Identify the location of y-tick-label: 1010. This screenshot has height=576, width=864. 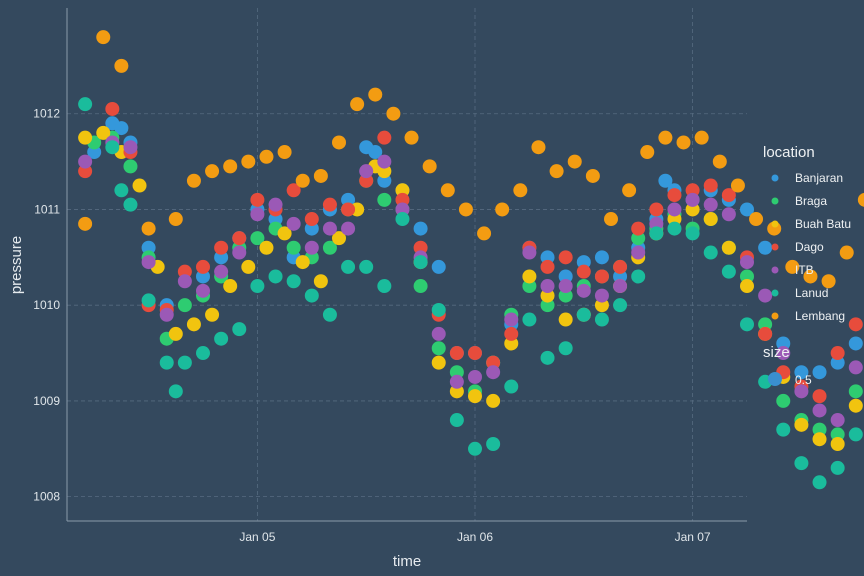
(46, 305).